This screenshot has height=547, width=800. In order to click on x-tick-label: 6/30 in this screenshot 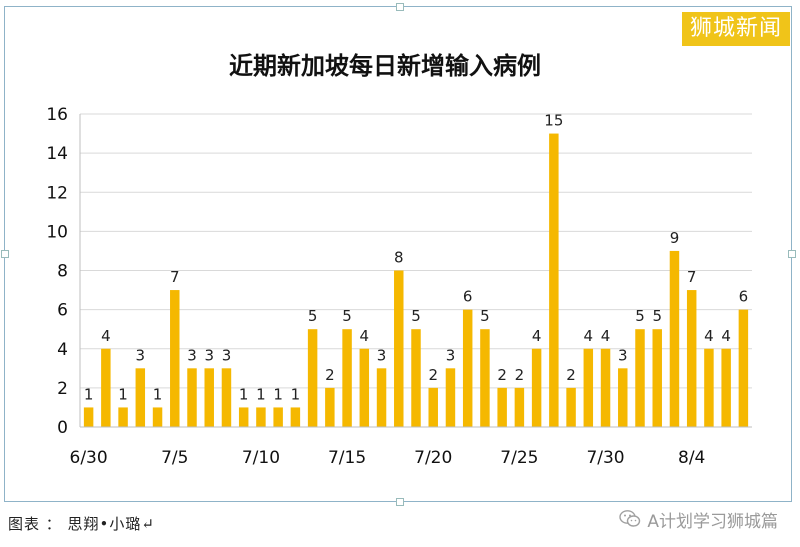, I will do `click(89, 458)`.